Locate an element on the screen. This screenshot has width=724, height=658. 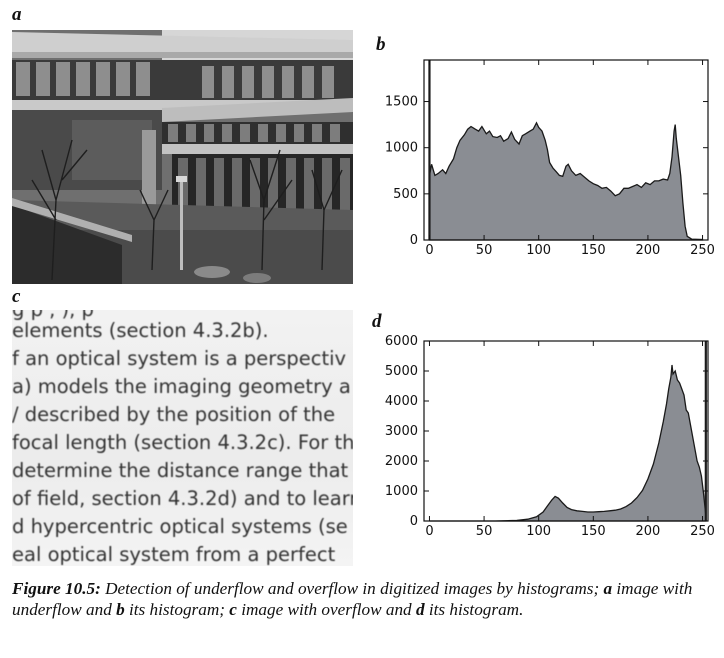
caption-ref-a: a is located at coordinates (608, 588).